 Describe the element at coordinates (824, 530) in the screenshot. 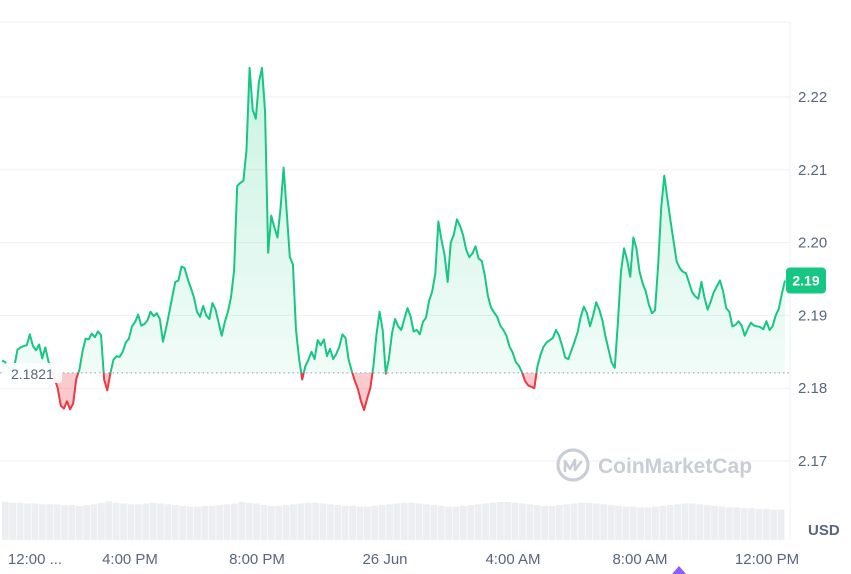

I see `currency-unit-label: USD` at that location.